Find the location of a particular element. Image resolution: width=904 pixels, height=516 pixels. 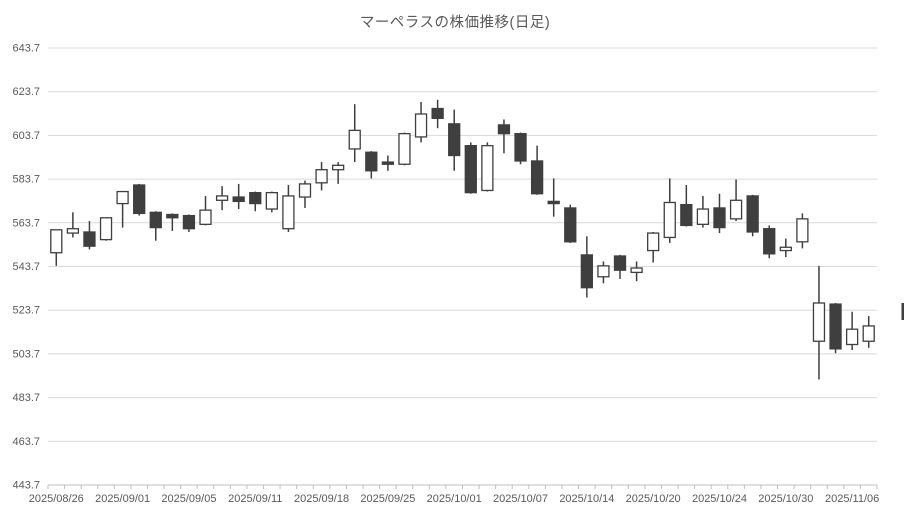

y-axis-tick-label: 443.7 is located at coordinates (26, 486).